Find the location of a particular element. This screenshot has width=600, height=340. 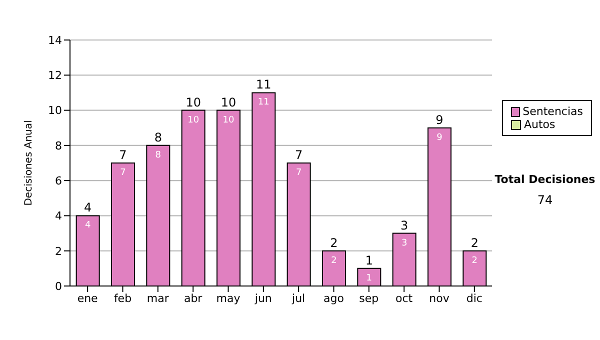

total-label: 4 is located at coordinates (88, 207).